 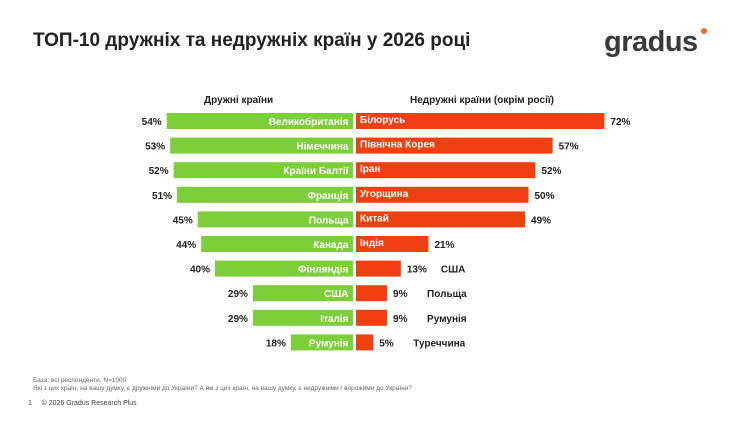 I want to click on right-column-title: Недружні країни (окрім росії), so click(x=482, y=100).